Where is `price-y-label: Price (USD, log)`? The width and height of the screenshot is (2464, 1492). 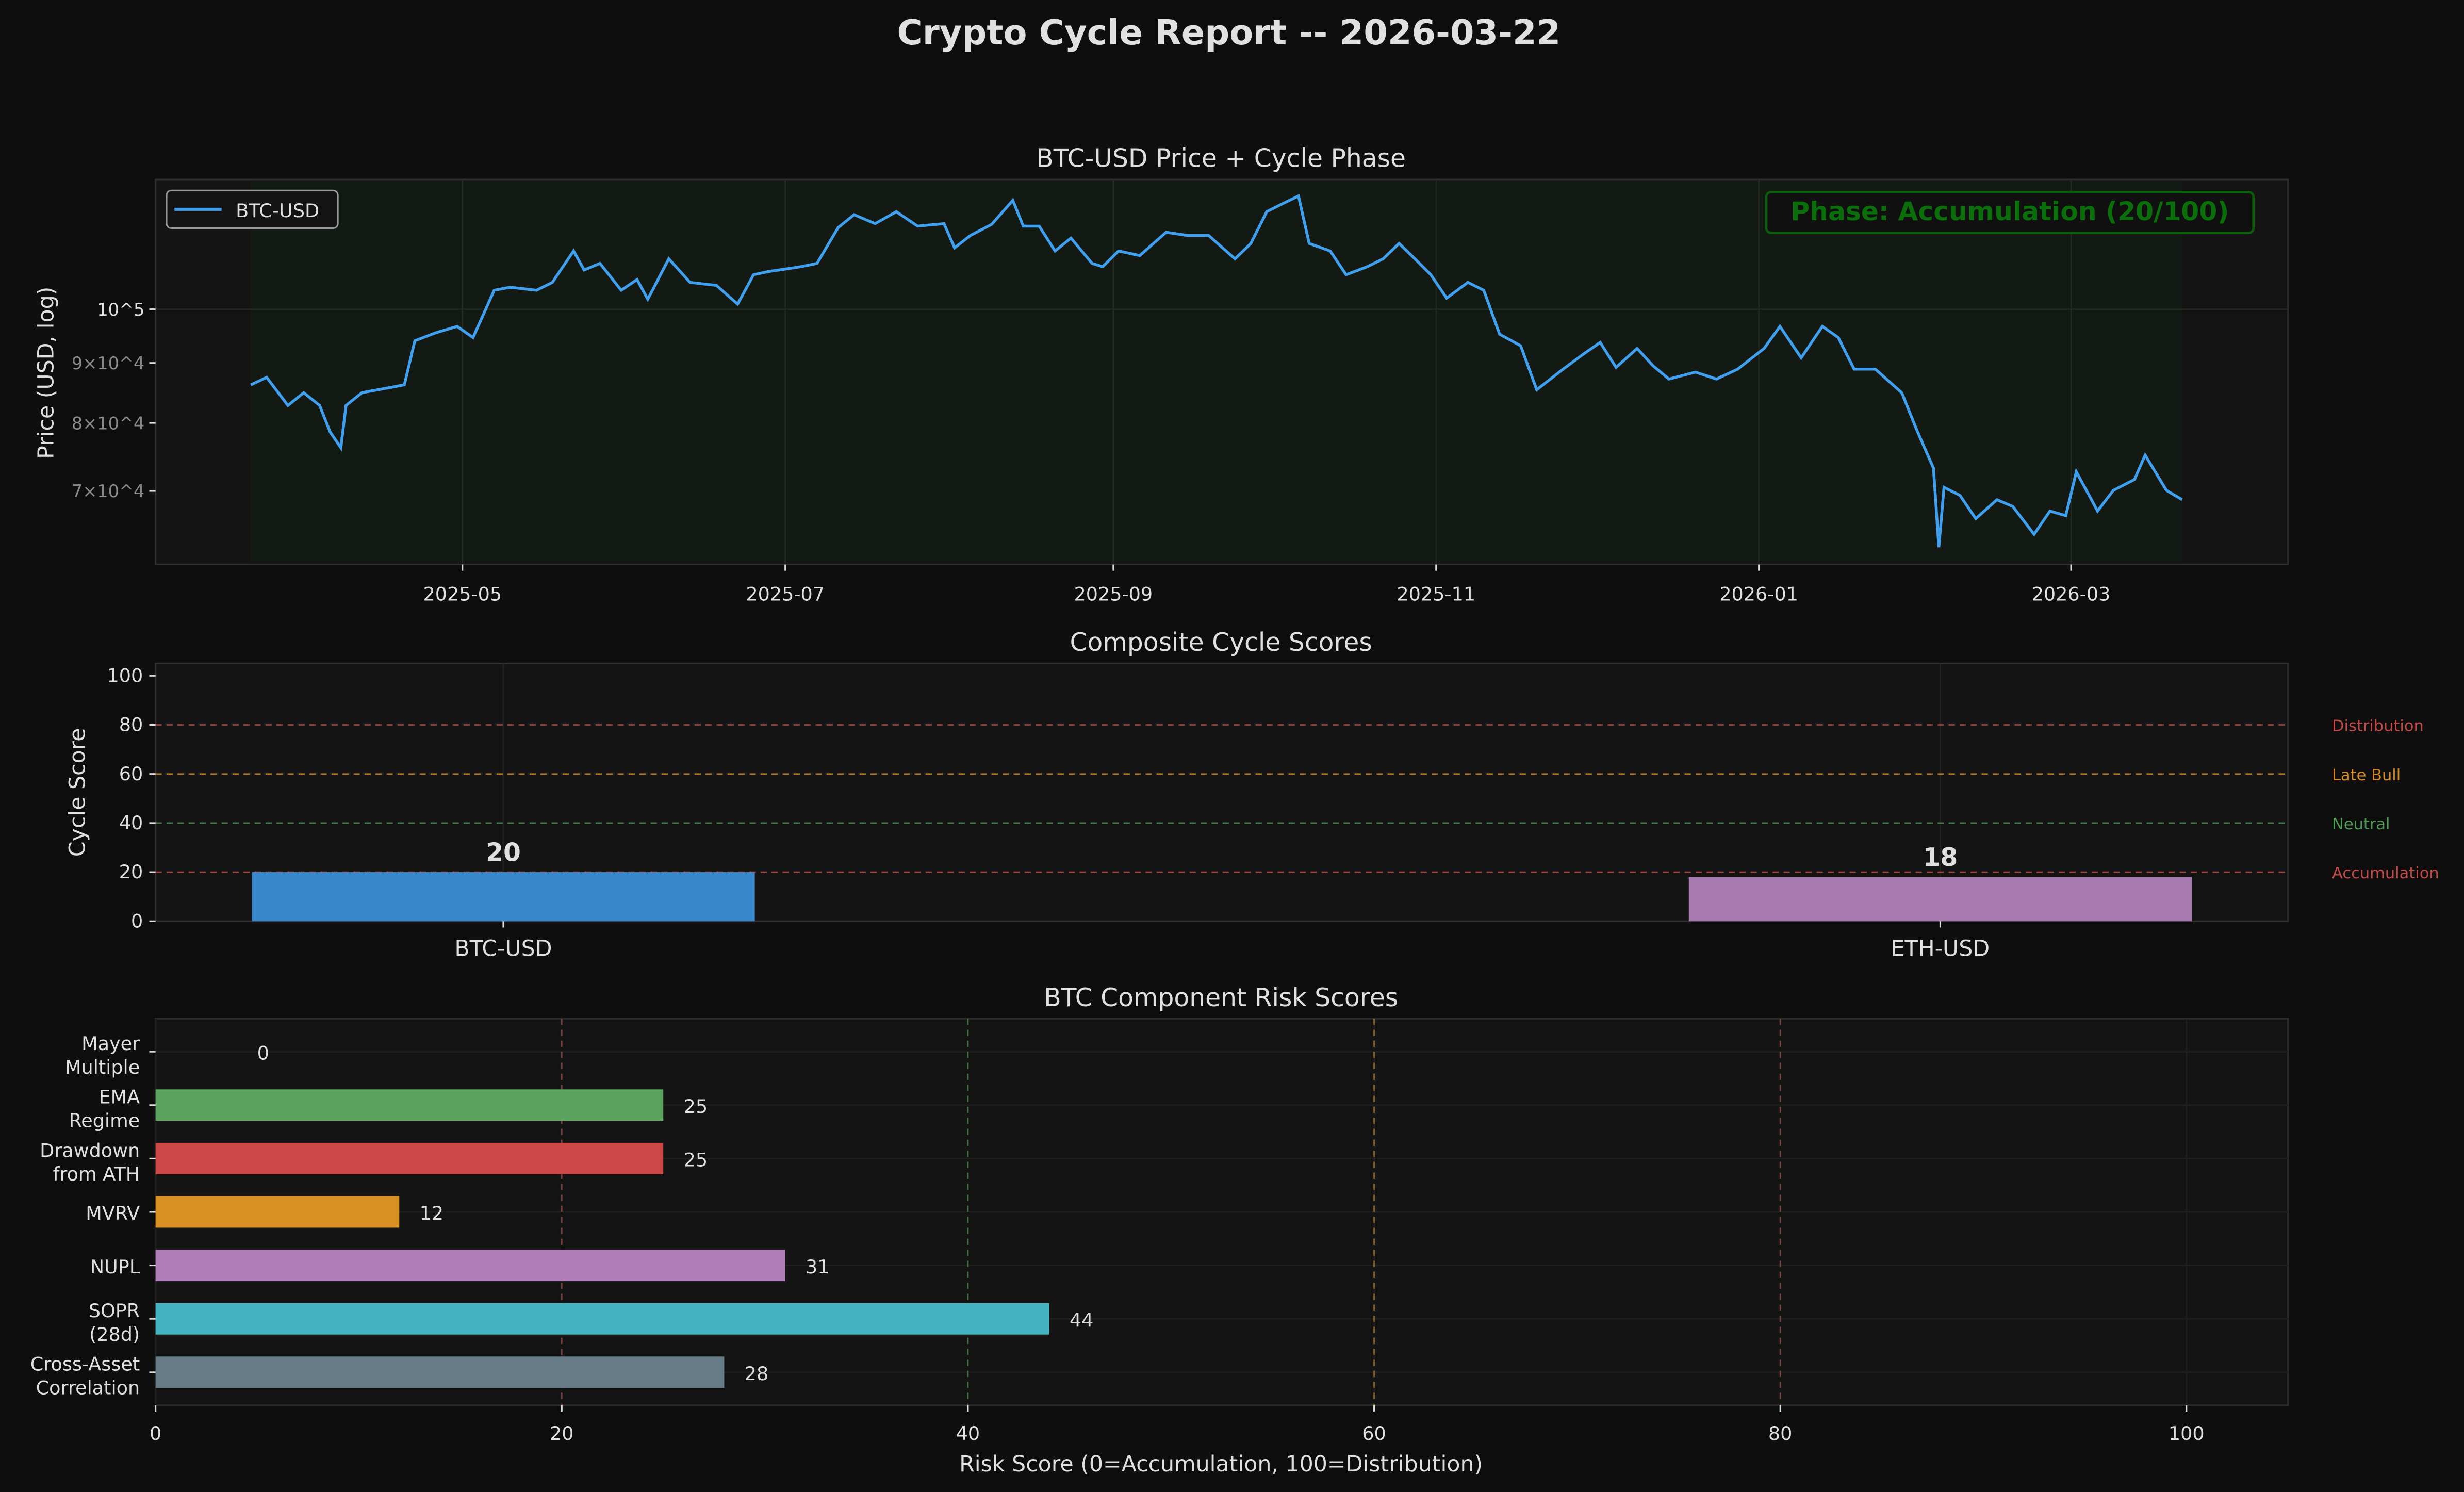 price-y-label: Price (USD, log) is located at coordinates (46, 373).